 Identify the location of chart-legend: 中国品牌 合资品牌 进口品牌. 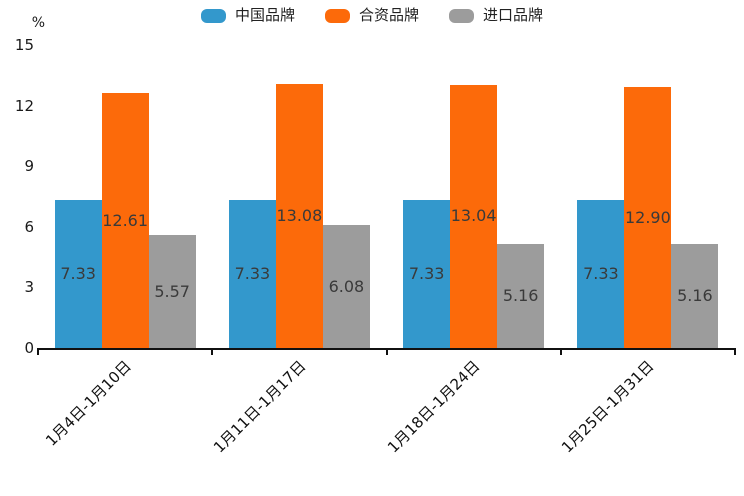
(372, 15).